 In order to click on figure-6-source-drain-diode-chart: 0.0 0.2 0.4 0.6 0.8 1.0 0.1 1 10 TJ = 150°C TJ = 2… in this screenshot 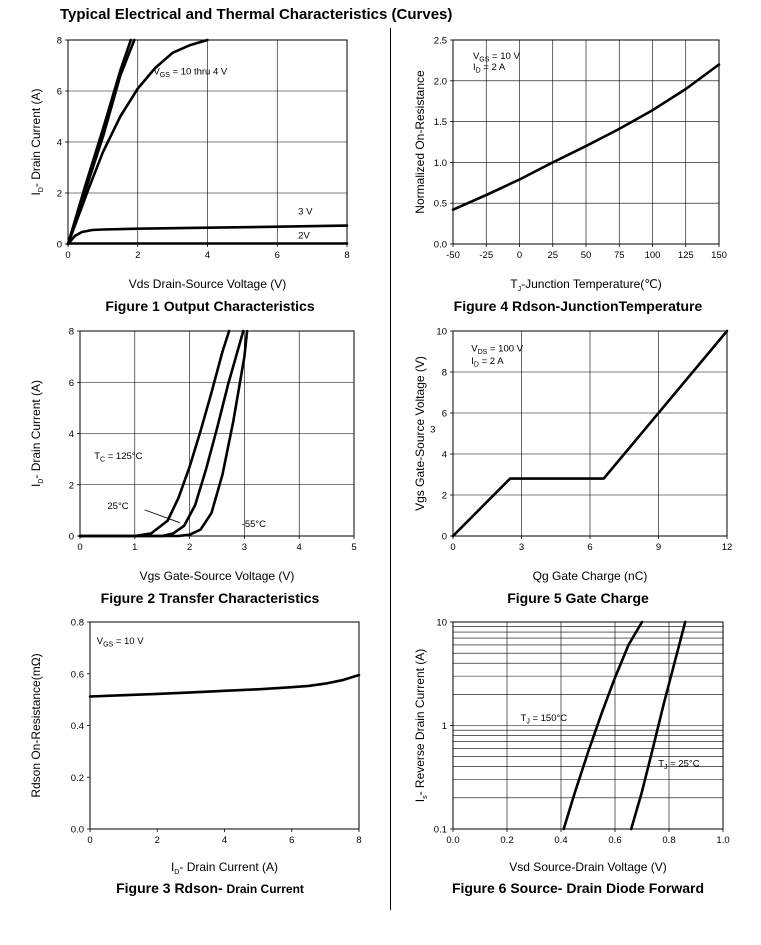, I will do `click(571, 757)`.